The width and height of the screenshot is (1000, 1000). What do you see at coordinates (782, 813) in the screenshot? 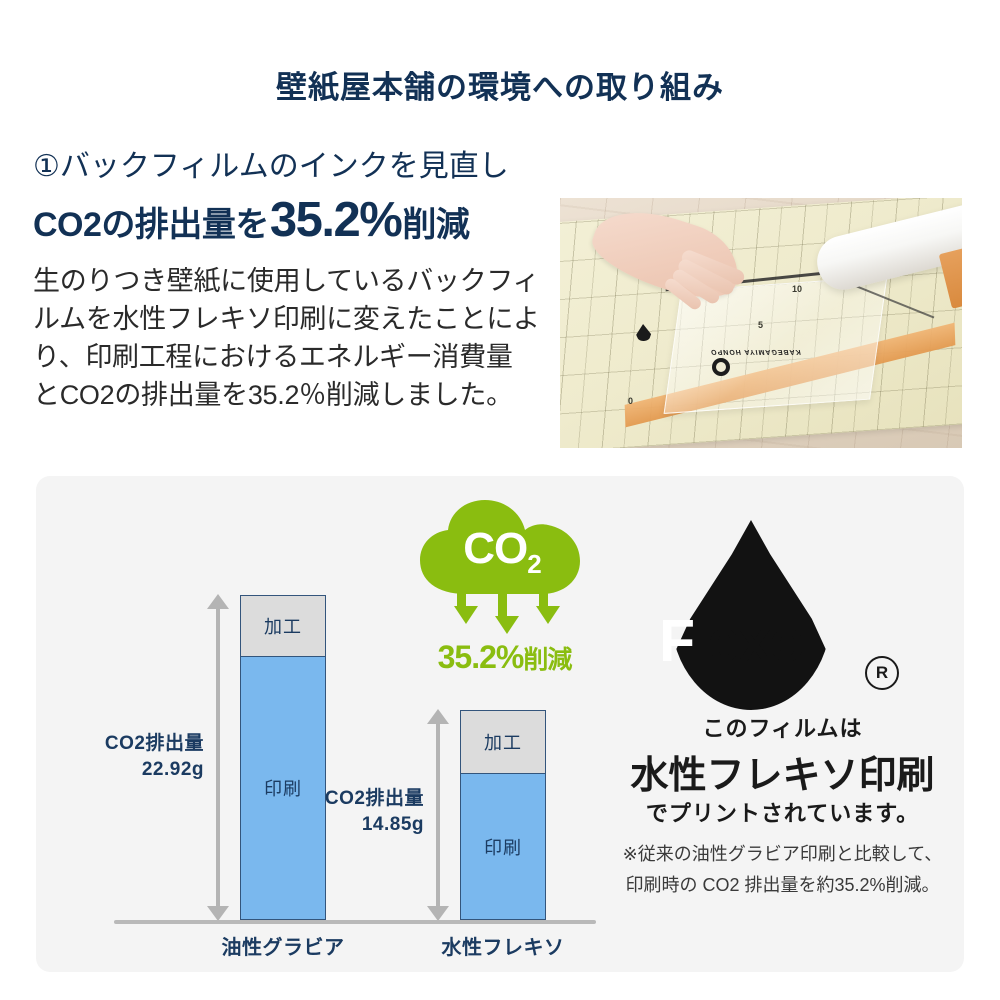
I see `flexo-printed-with: でプリントされています。` at bounding box center [782, 813].